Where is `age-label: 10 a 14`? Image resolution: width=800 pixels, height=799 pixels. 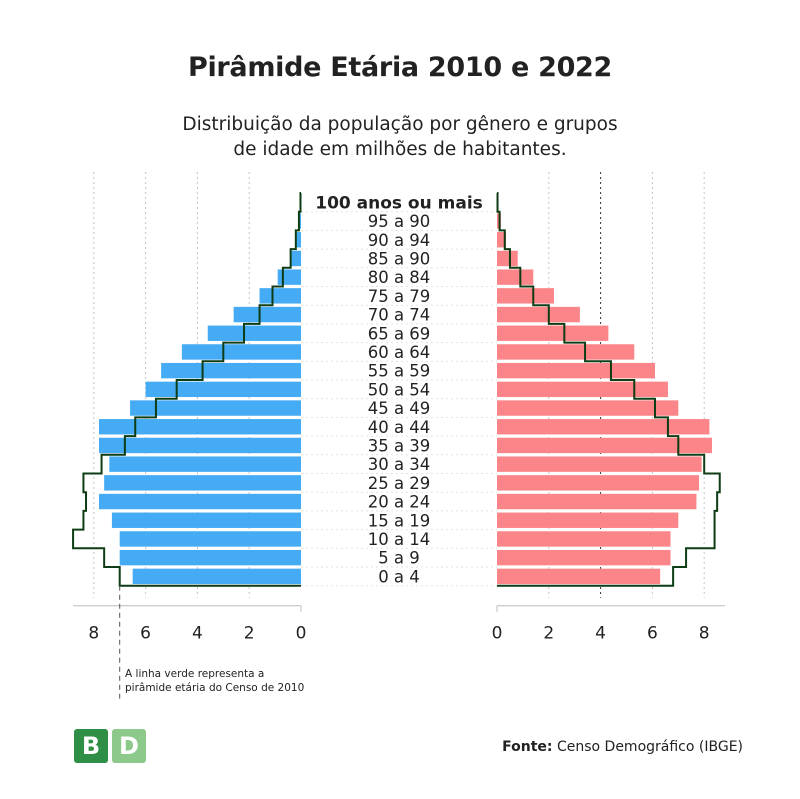 age-label: 10 a 14 is located at coordinates (399, 539).